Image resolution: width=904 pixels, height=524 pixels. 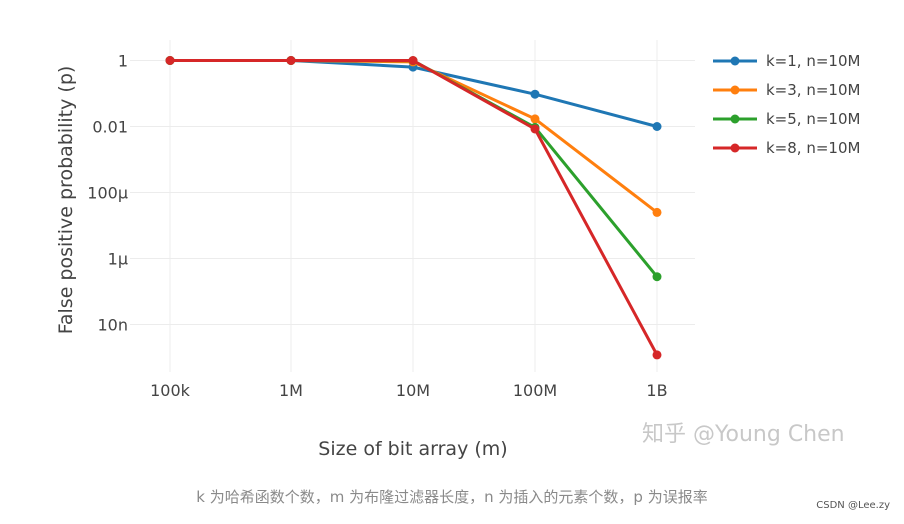 I want to click on legend-label: k=1, n=10M, so click(x=813, y=61).